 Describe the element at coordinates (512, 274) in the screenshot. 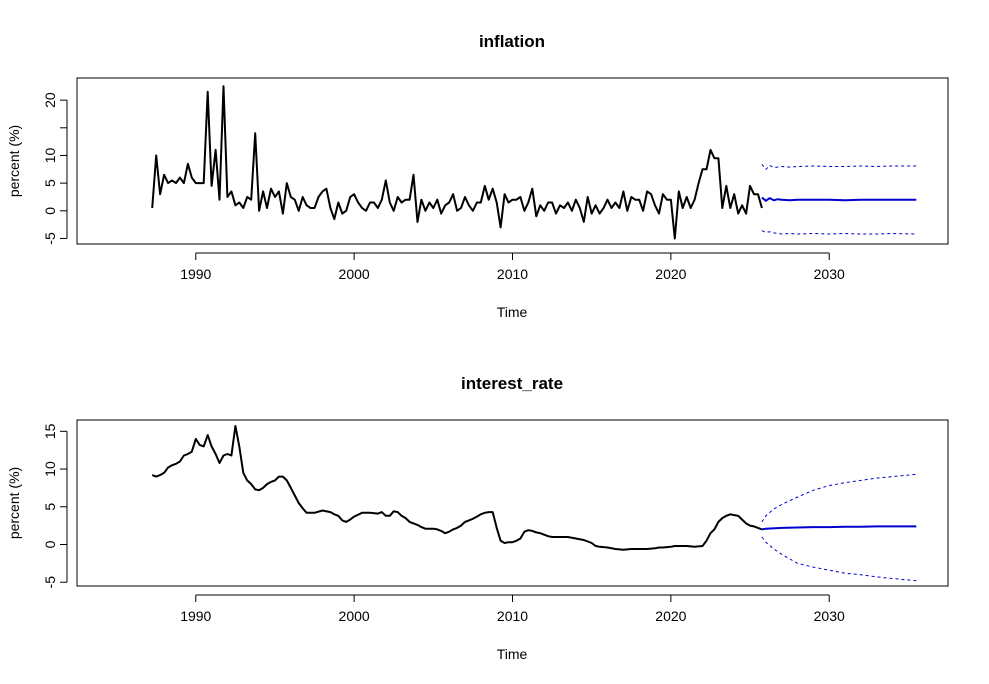

I see `inflation-x-tick-label: 2010` at that location.